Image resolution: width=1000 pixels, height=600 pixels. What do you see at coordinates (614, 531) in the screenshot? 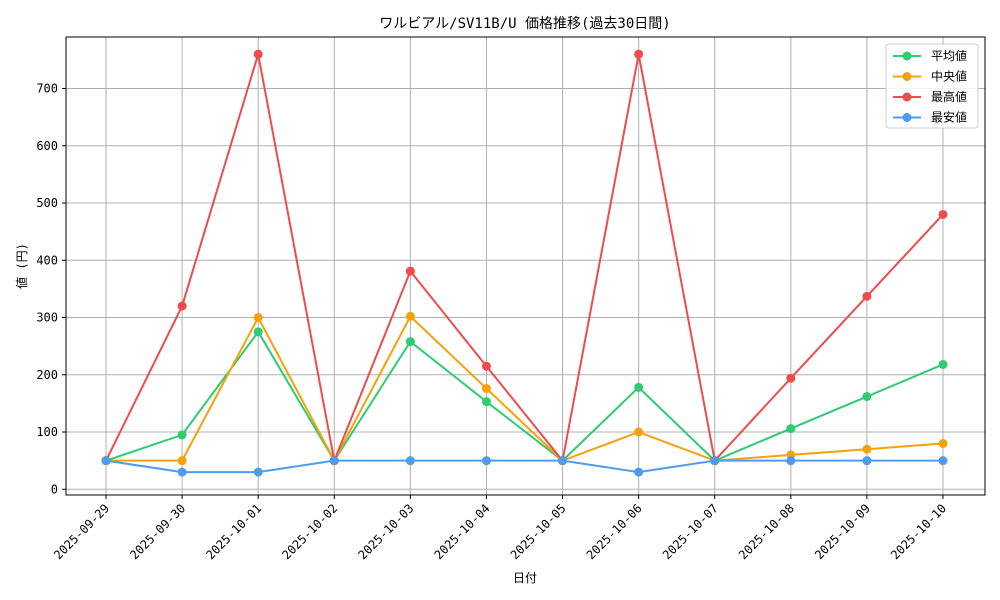
I see `x-tick-label: 2025-10-06` at bounding box center [614, 531].